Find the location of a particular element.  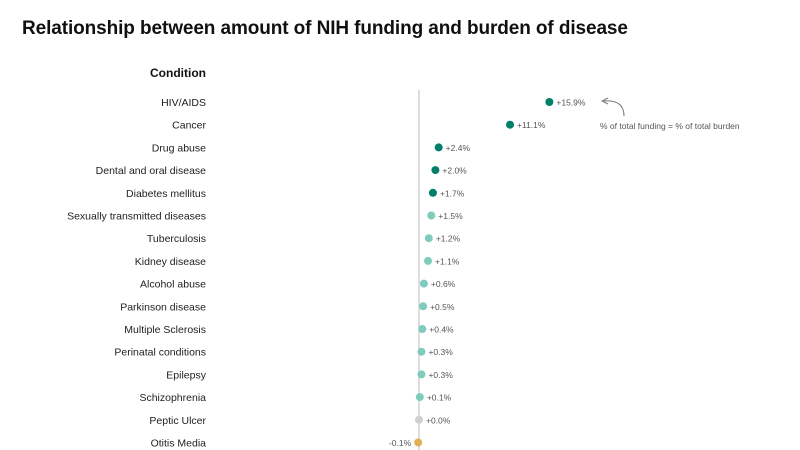

data-label: +0.4% is located at coordinates (441, 330).